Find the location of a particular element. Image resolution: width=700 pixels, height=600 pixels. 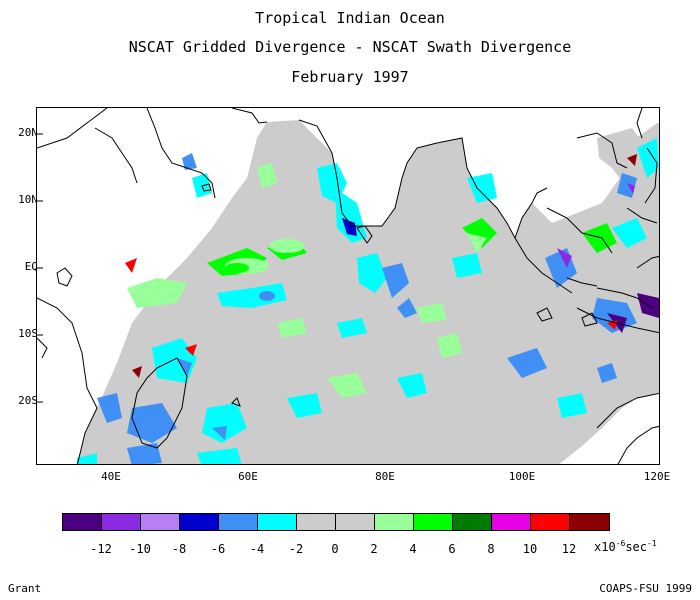

lat-label-10s: 10S is located at coordinates (28, 333).